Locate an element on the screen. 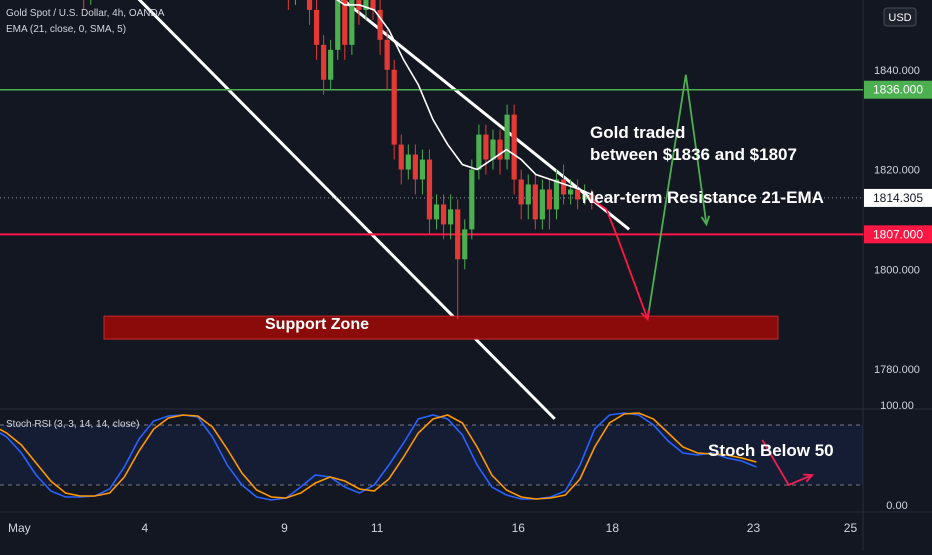 This screenshot has height=555, width=932. projection-down-arrowhead is located at coordinates (645, 316).